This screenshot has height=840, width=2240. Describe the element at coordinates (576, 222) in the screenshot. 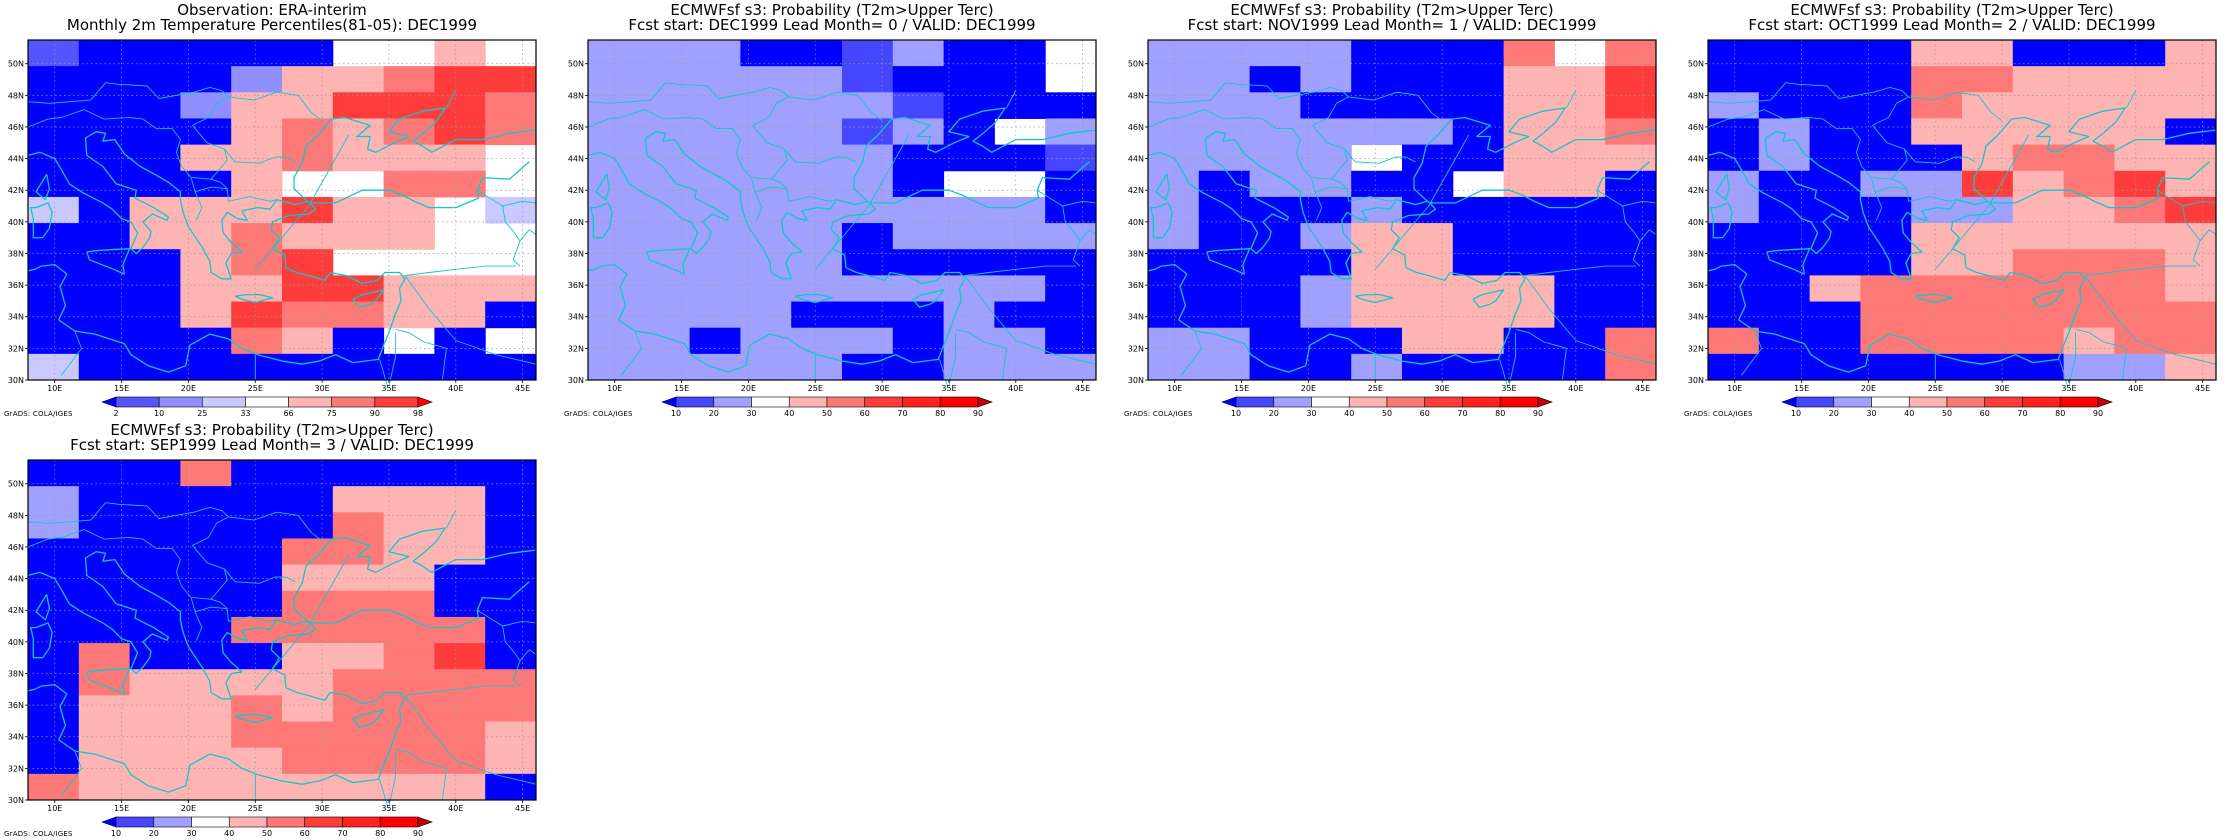

I see `y-tick-label: 40N` at that location.